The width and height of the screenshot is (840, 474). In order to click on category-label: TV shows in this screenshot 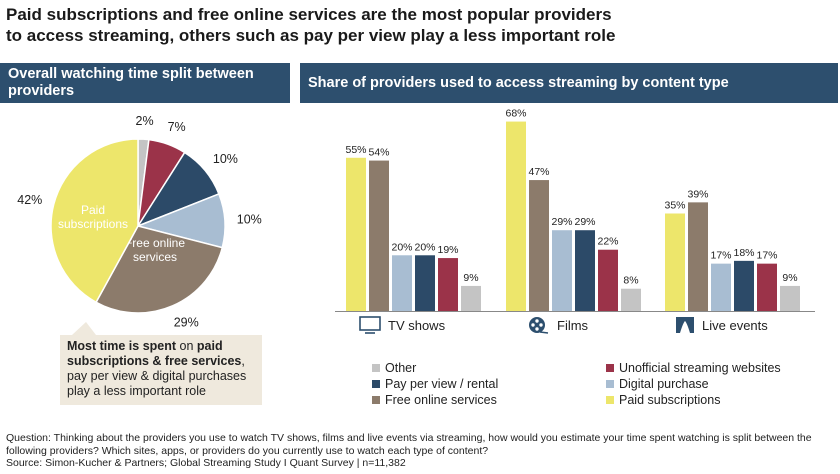, I will do `click(417, 325)`.